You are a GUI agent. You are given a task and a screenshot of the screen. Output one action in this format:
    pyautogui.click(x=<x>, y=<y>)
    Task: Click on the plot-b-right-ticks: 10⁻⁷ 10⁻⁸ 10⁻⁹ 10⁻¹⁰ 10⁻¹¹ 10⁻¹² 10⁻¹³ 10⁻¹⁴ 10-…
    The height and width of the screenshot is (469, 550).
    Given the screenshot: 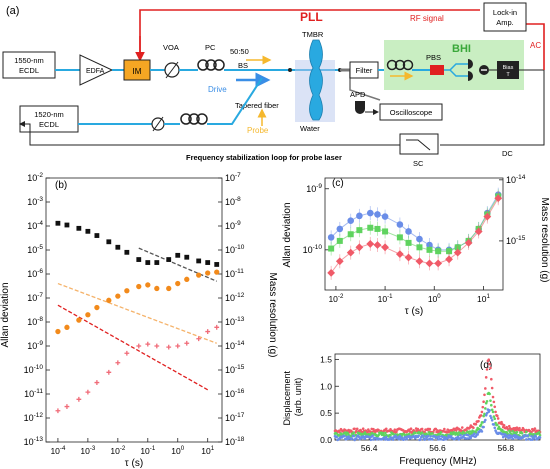 What is the action you would take?
    pyautogui.click(x=231, y=309)
    